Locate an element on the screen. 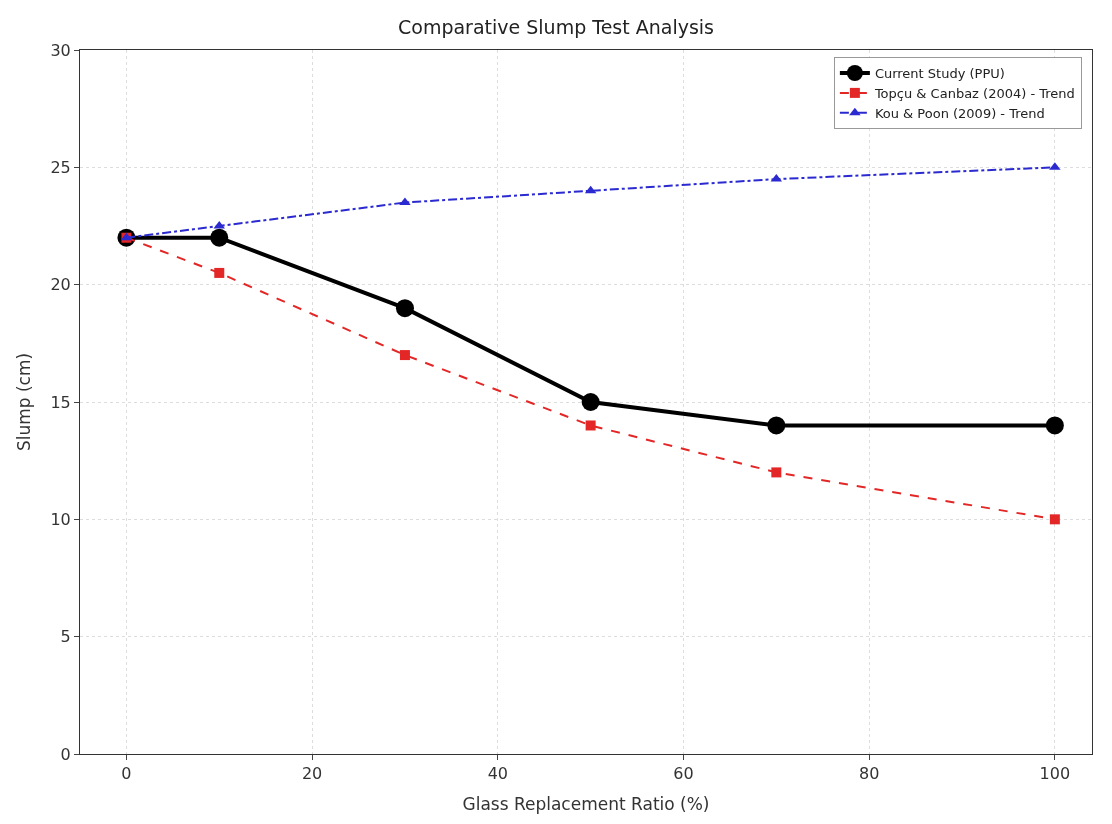 The width and height of the screenshot is (1112, 824). x-tick-label: 80 is located at coordinates (869, 774).